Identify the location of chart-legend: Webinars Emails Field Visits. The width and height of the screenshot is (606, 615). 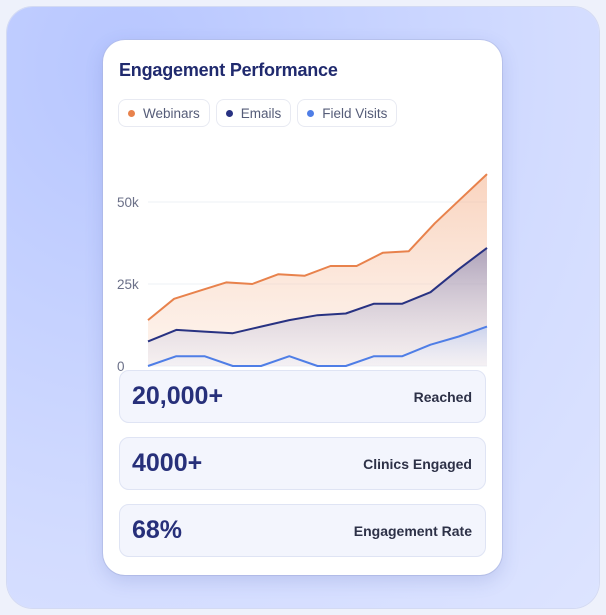
(258, 113).